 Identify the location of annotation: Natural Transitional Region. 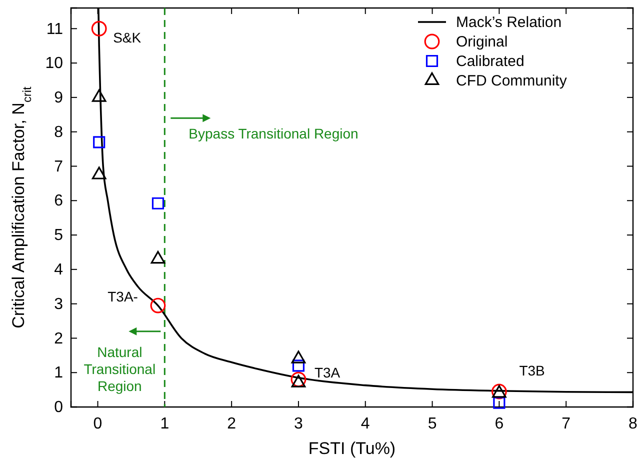
(120, 369).